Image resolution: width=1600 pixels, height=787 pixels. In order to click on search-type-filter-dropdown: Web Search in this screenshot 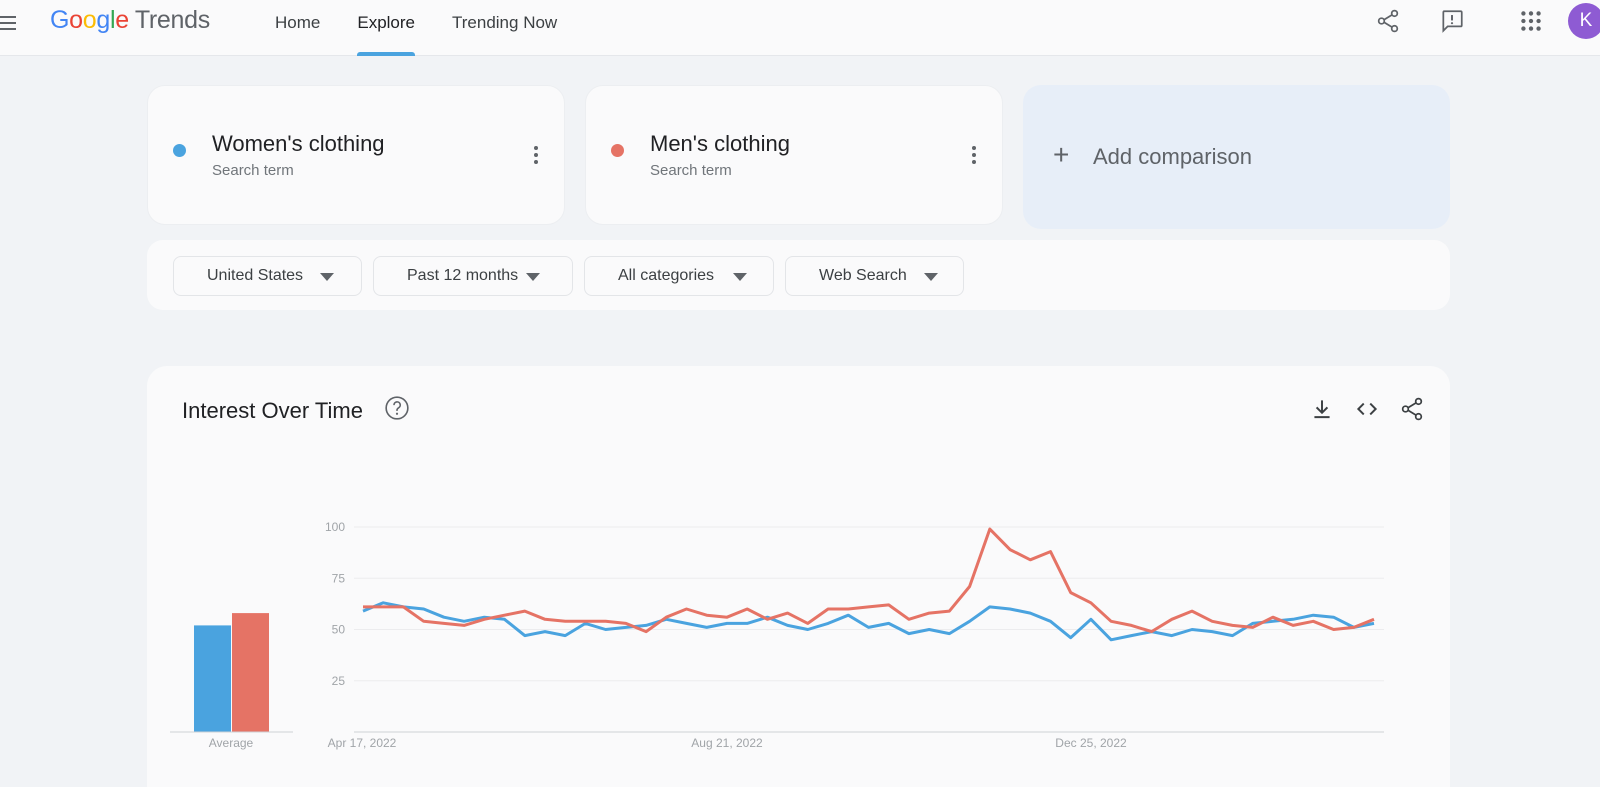, I will do `click(874, 276)`.